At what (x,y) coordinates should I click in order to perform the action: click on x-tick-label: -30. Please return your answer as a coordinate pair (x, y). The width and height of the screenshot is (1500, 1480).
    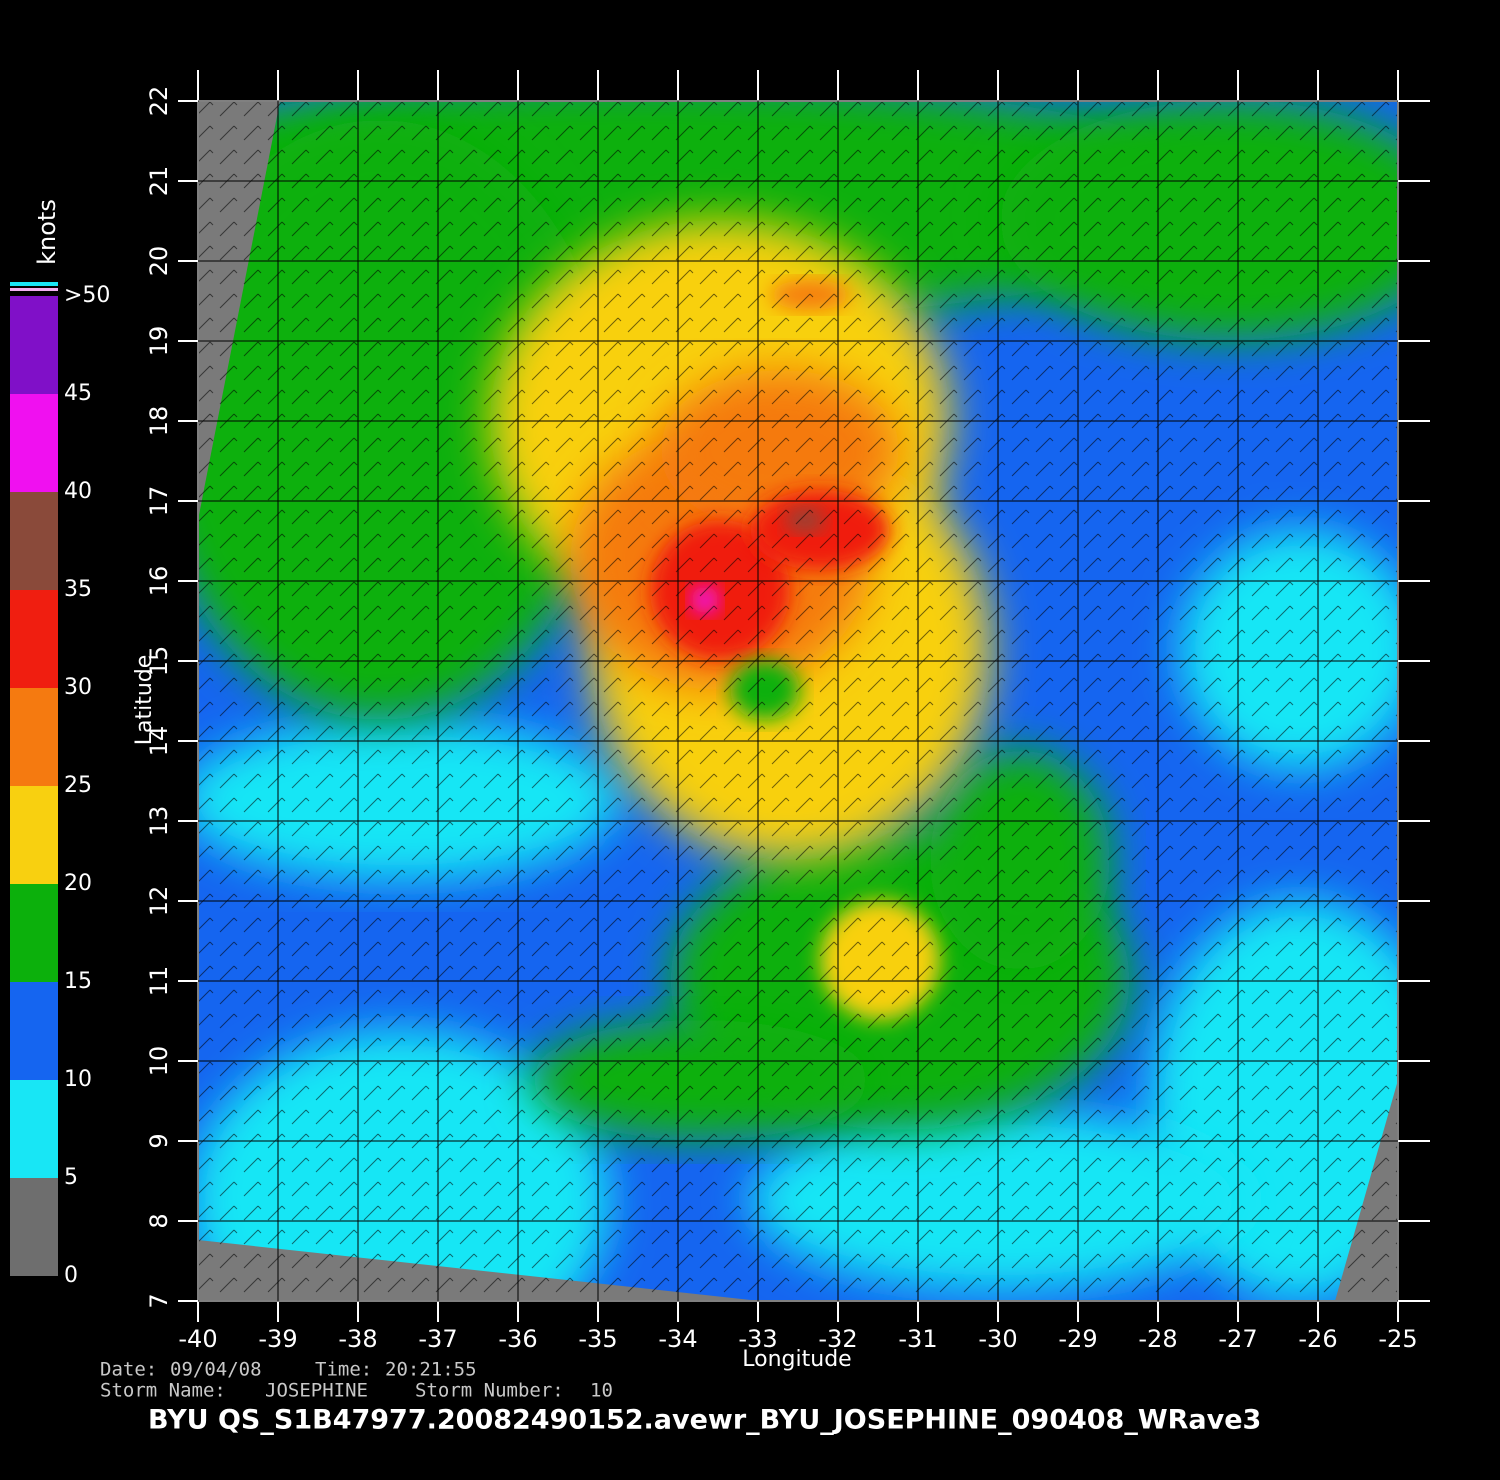
    Looking at the image, I should click on (997, 1339).